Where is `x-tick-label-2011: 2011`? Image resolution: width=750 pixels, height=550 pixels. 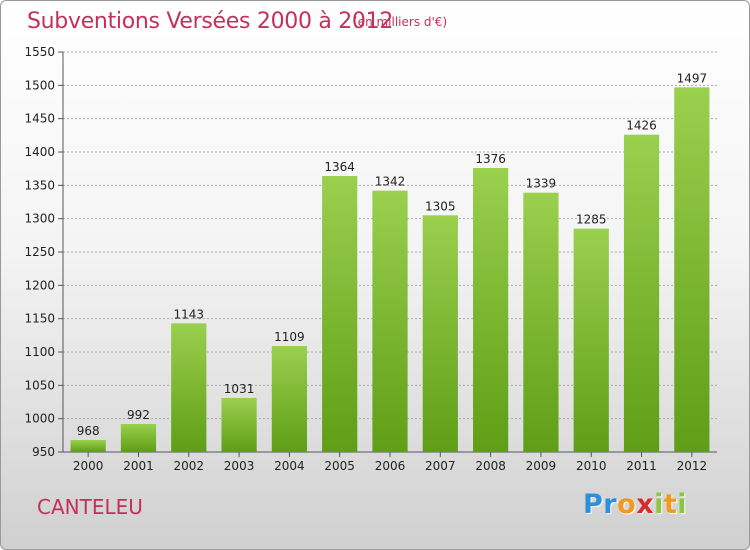
x-tick-label-2011: 2011 is located at coordinates (641, 466).